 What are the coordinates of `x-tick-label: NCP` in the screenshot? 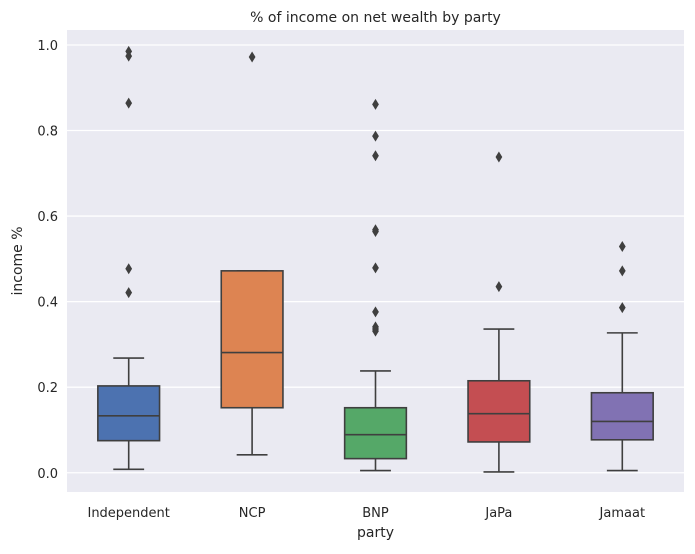 It's located at (252, 513).